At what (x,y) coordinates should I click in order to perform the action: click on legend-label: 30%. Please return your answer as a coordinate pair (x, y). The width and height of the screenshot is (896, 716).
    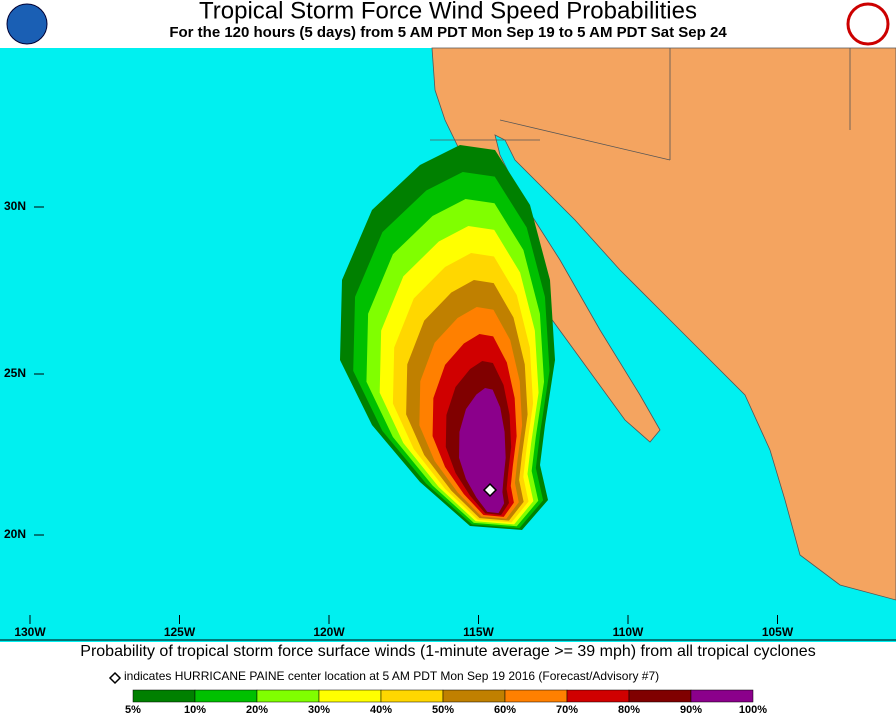
    Looking at the image, I should click on (319, 710).